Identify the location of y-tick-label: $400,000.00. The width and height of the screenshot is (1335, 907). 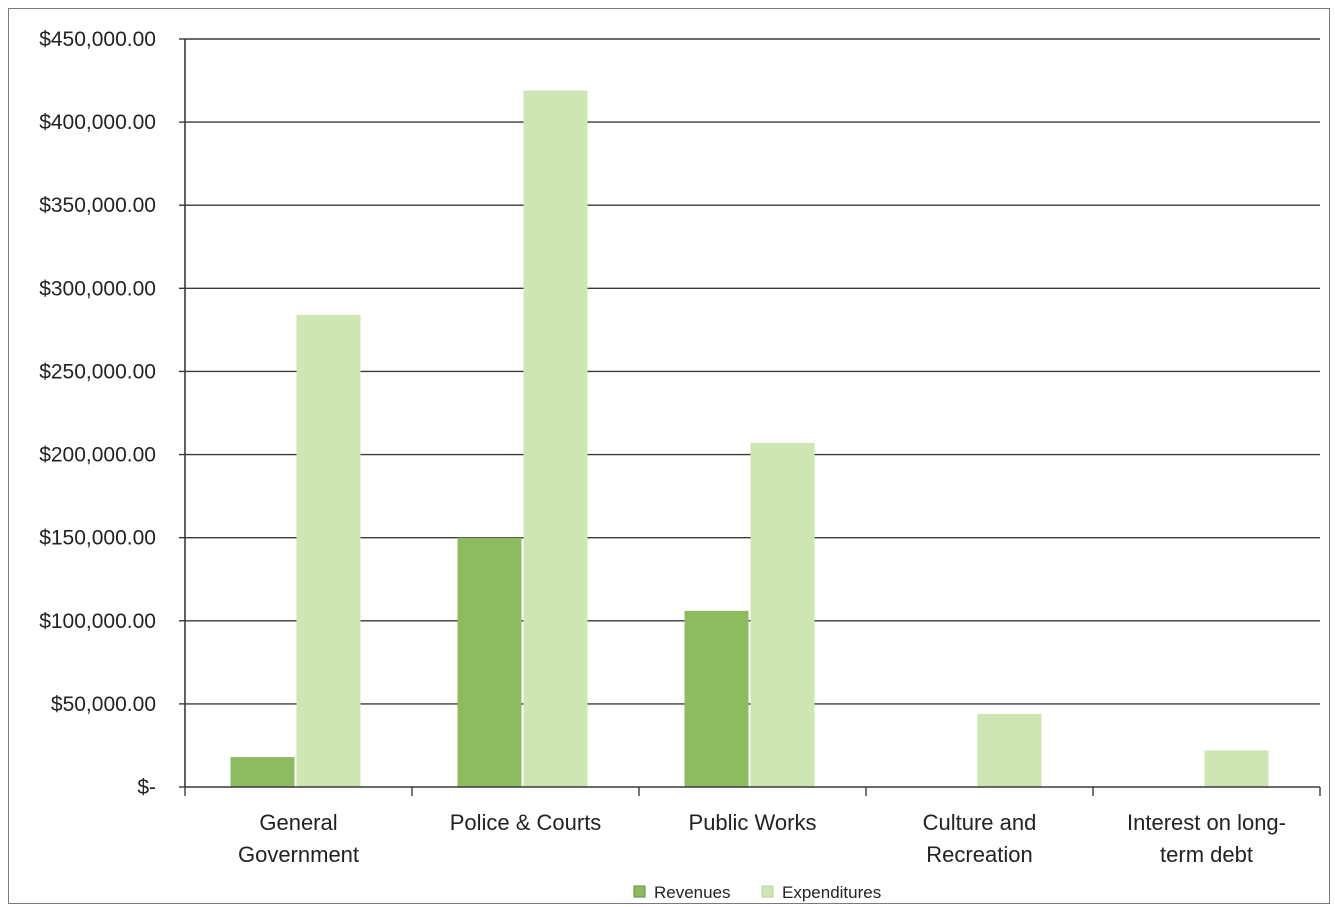
(97, 122).